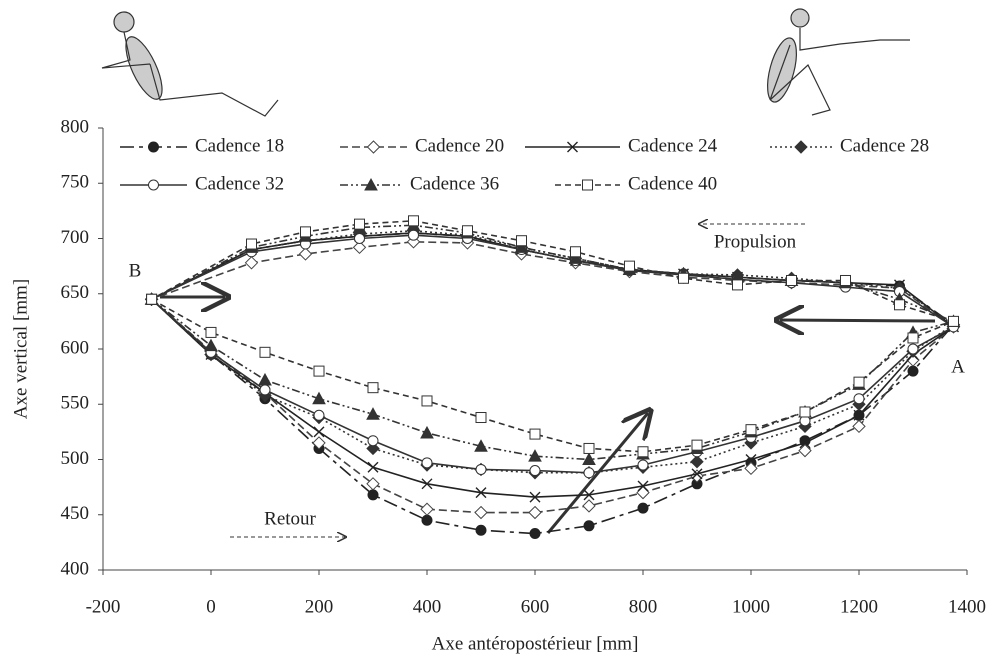 The height and width of the screenshot is (665, 998). What do you see at coordinates (958, 366) in the screenshot?
I see `annotation: A` at bounding box center [958, 366].